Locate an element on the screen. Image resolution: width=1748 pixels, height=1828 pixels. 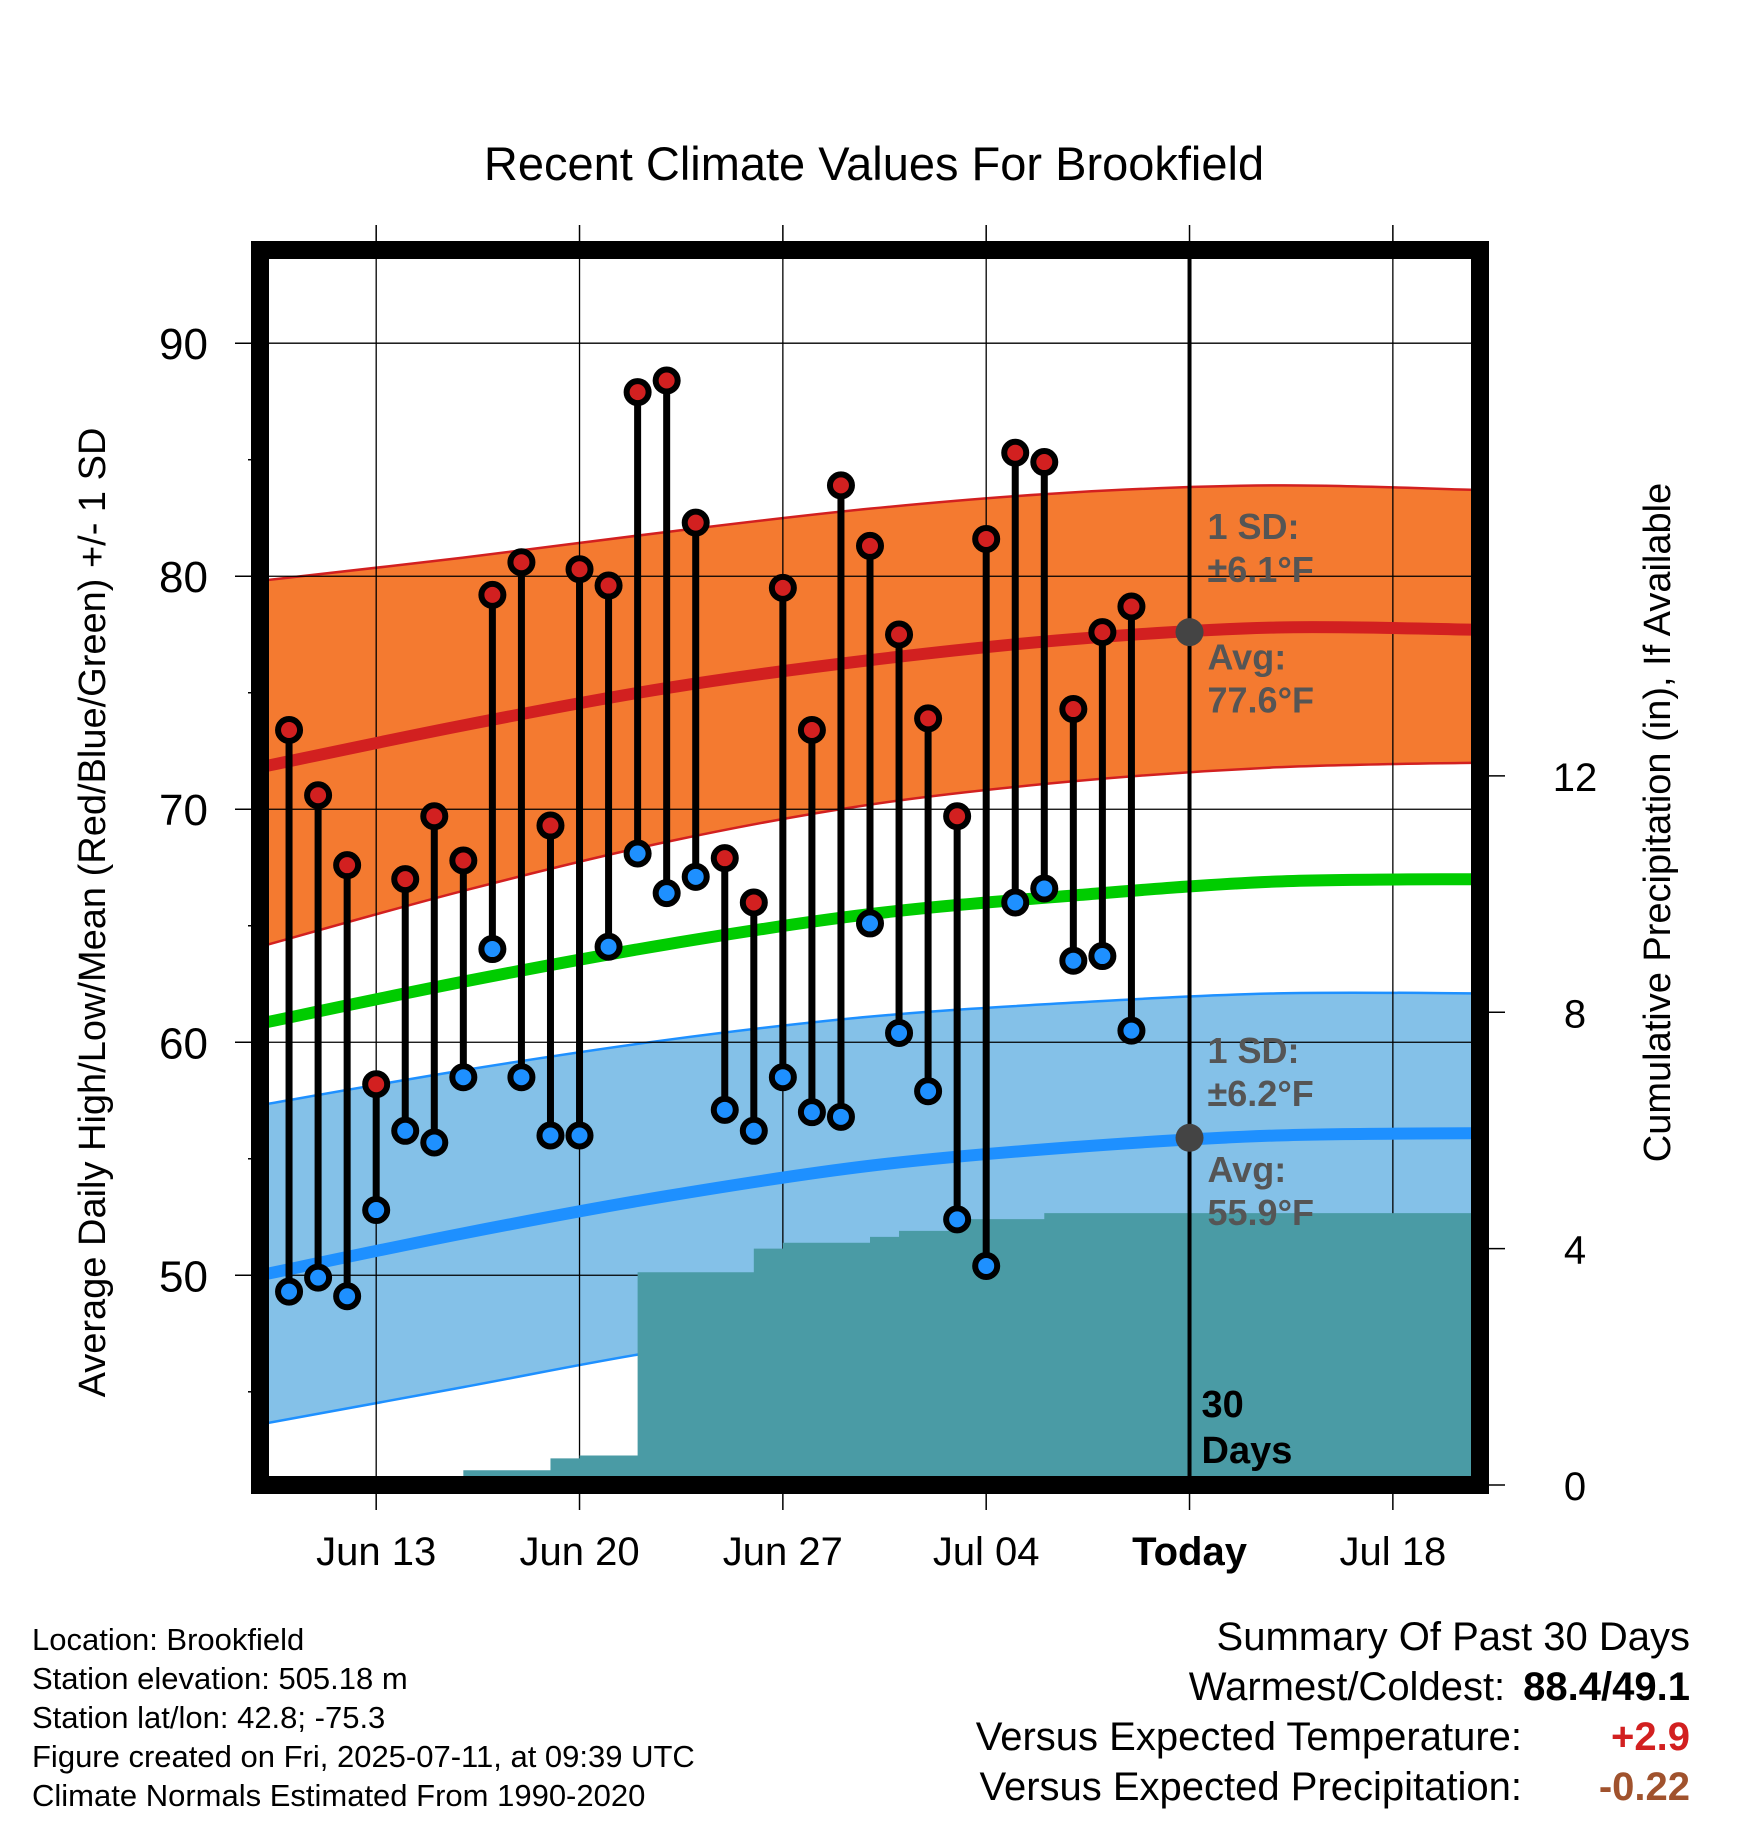
temp-value: +2.9 is located at coordinates (1650, 1737).